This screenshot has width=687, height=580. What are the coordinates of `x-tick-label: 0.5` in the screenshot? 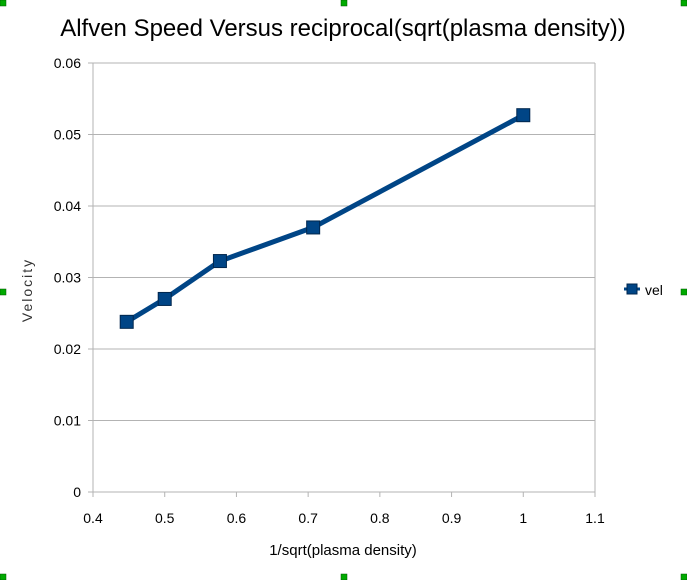 It's located at (165, 518).